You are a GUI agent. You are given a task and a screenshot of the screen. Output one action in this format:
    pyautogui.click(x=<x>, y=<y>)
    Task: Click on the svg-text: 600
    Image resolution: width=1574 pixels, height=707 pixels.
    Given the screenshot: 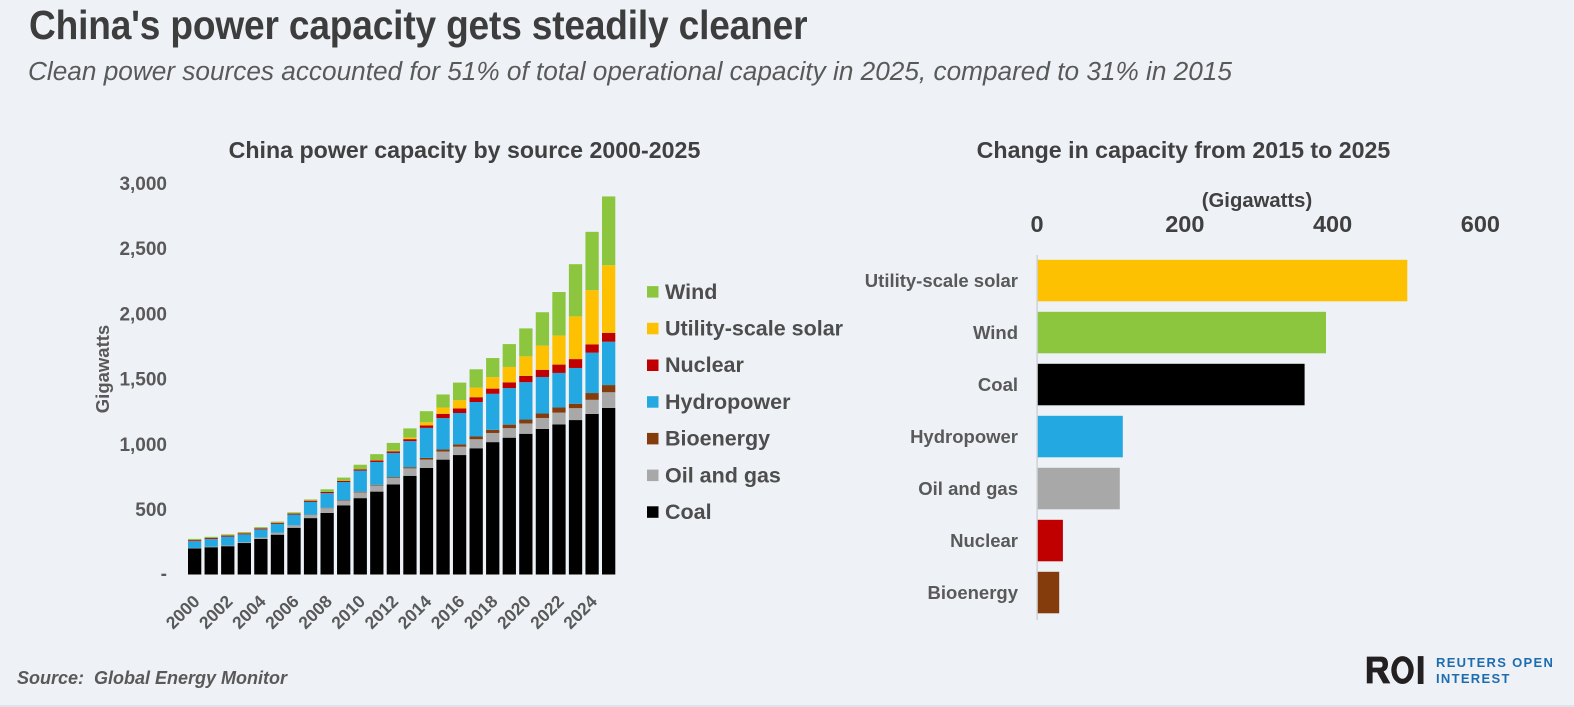 What is the action you would take?
    pyautogui.click(x=1480, y=224)
    